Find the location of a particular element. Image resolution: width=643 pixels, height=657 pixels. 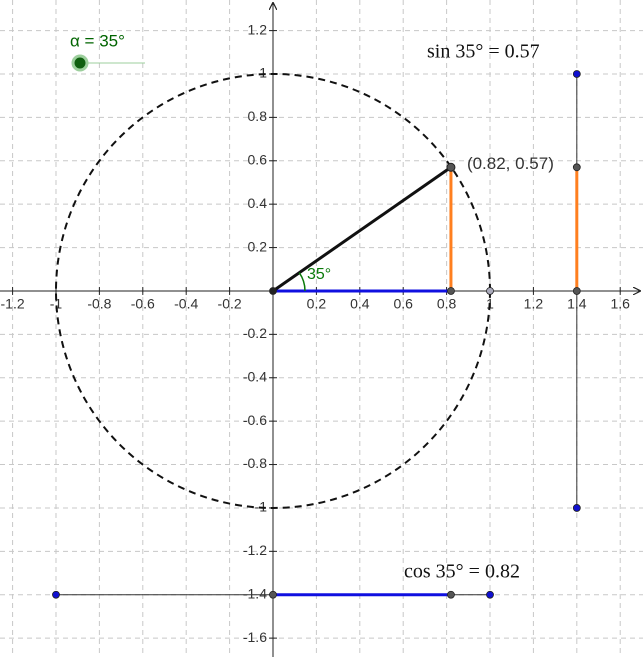

x-tick-label: -1 is located at coordinates (56, 304).